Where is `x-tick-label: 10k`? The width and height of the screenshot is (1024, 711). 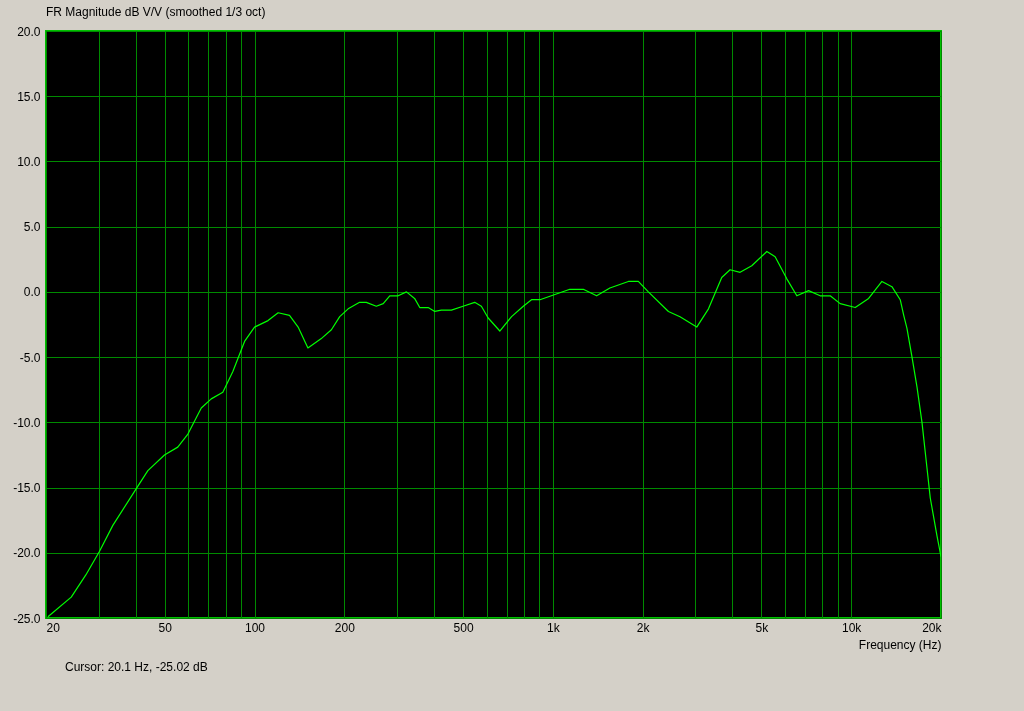 x-tick-label: 10k is located at coordinates (852, 627).